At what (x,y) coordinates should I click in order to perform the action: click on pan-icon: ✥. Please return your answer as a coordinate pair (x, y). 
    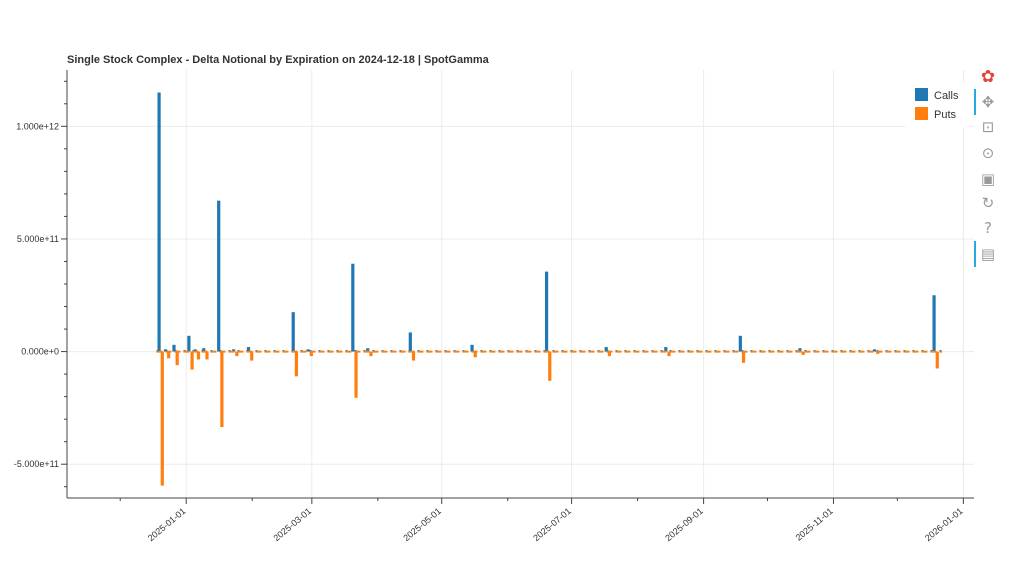
    Looking at the image, I should click on (986, 102).